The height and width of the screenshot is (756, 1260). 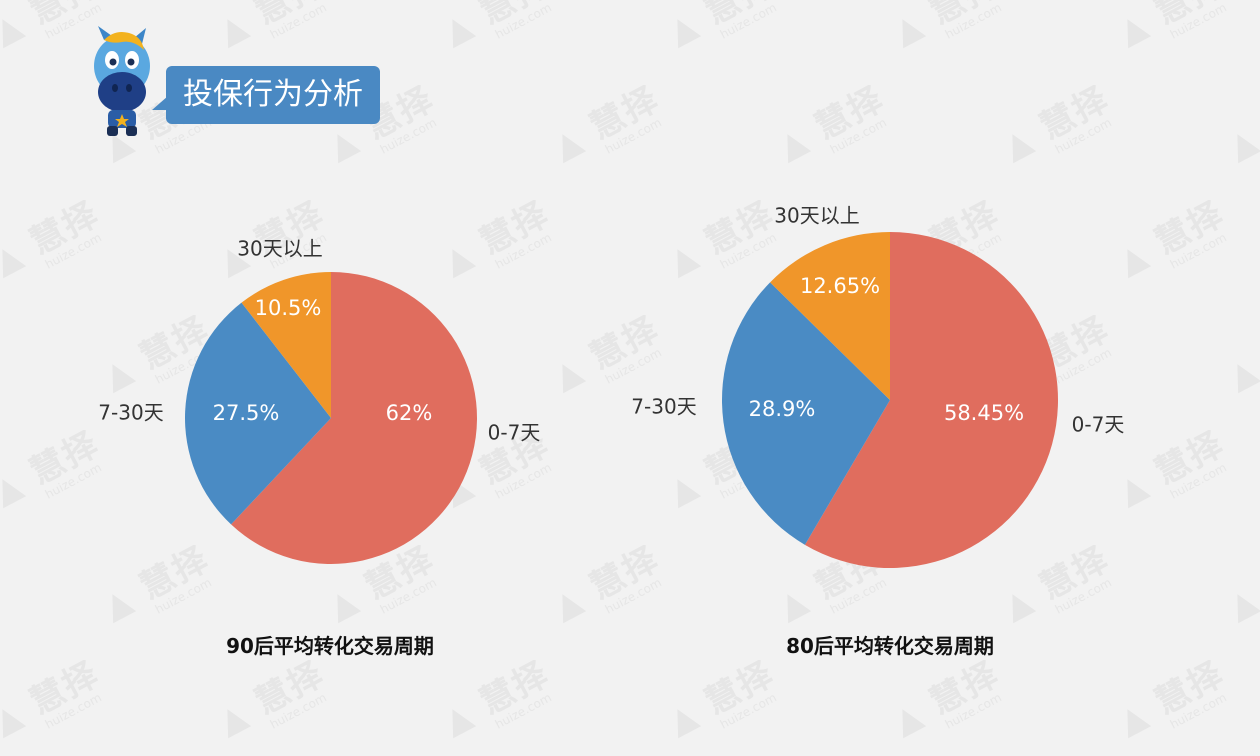 I want to click on chart-title-80s: 80后平均转化交易周期, so click(x=890, y=646).